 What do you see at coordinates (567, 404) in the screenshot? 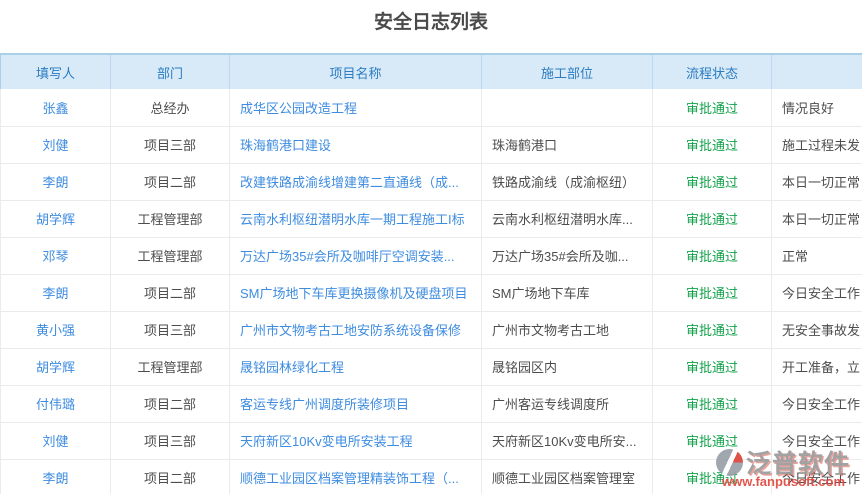
I see `location-cell-cell: 广州客运专线调度所` at bounding box center [567, 404].